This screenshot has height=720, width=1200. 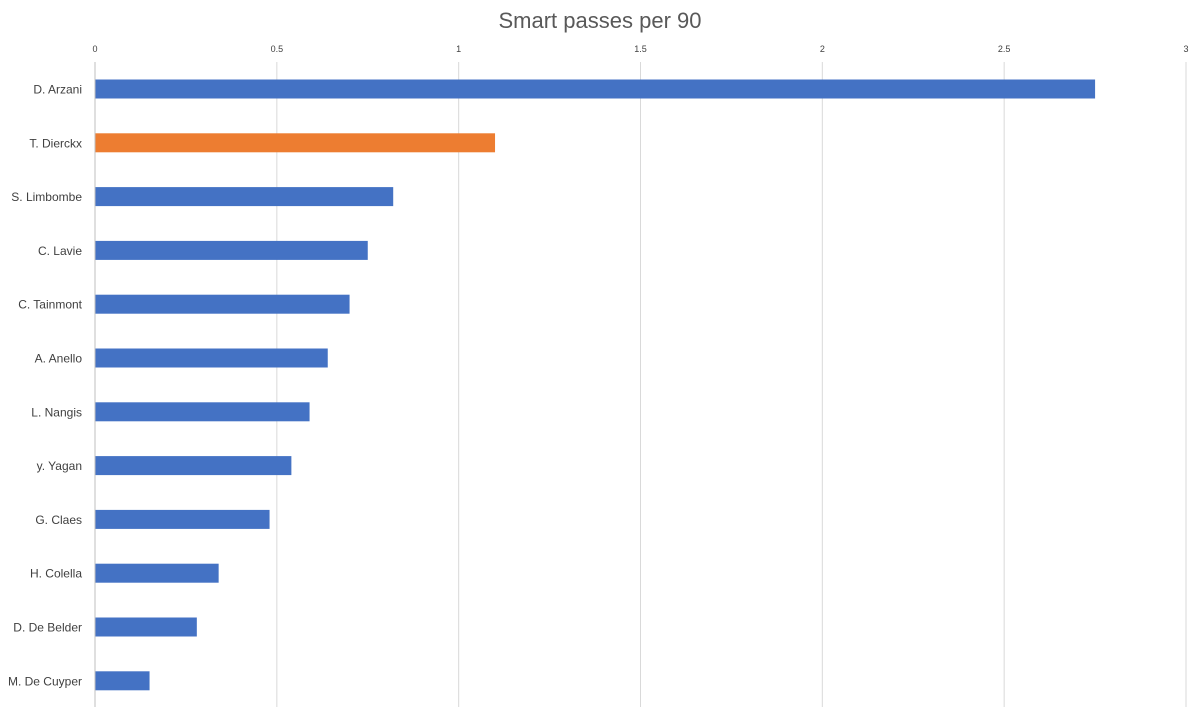 I want to click on category-label: D. De Belder, so click(x=47, y=628).